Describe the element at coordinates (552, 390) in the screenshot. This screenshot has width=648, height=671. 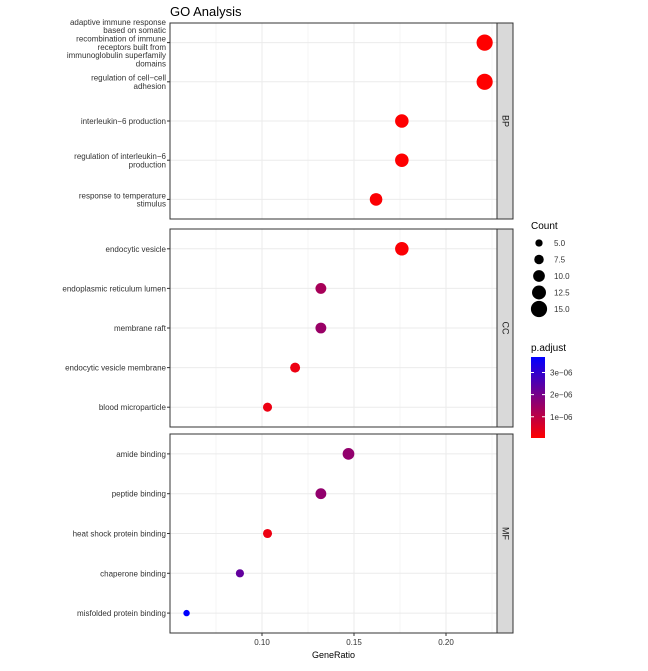
I see `p-adjust-legend: p.adjust 1e−06 2e−06 3e−06` at that location.